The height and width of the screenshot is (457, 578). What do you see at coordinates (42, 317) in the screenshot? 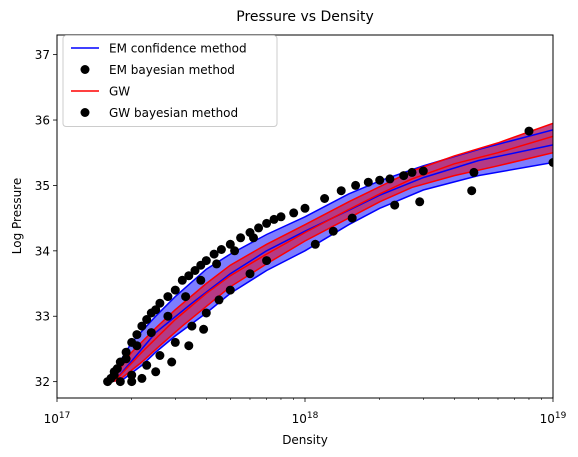
I see `y-tick-label: 33` at bounding box center [42, 317].